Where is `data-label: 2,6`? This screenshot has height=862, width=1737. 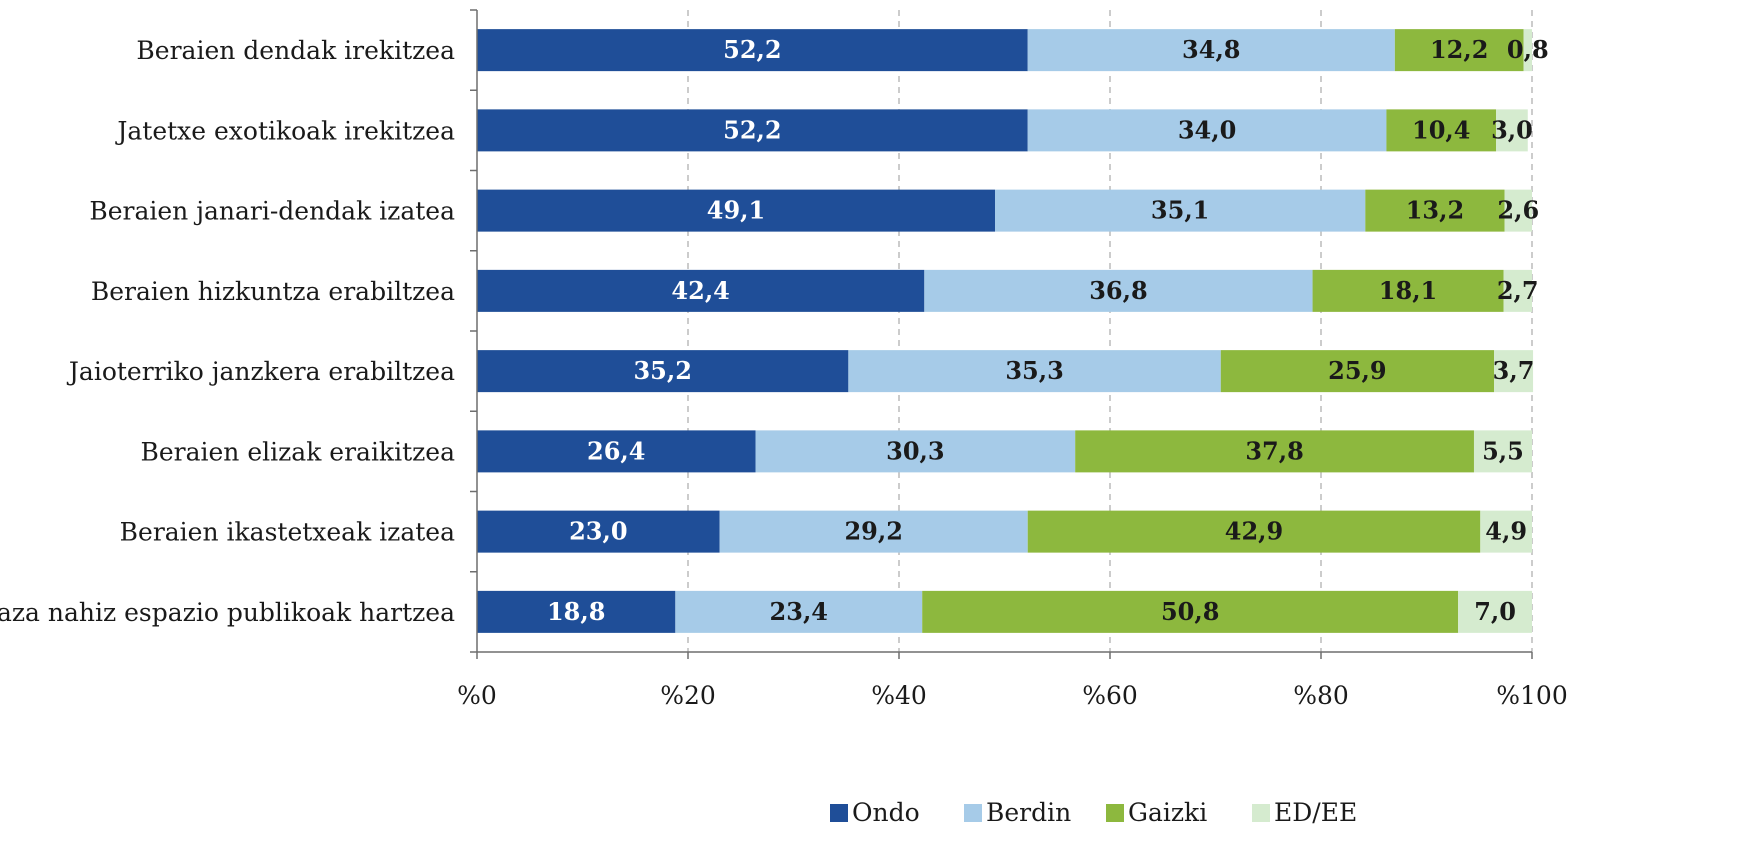 data-label: 2,6 is located at coordinates (1518, 210).